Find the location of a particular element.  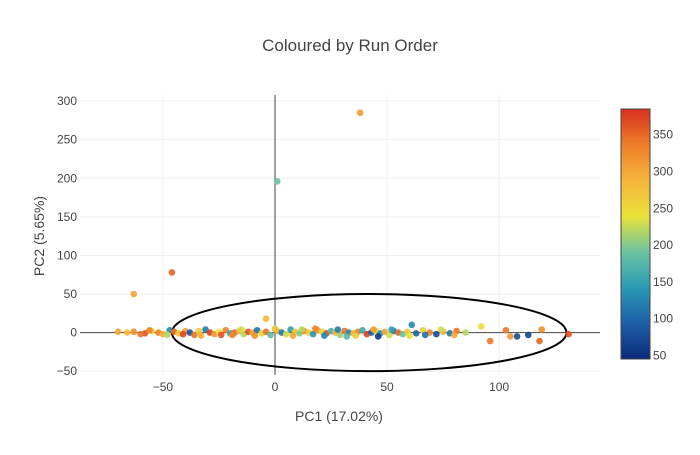

y-tick-label: 0 is located at coordinates (73, 333).